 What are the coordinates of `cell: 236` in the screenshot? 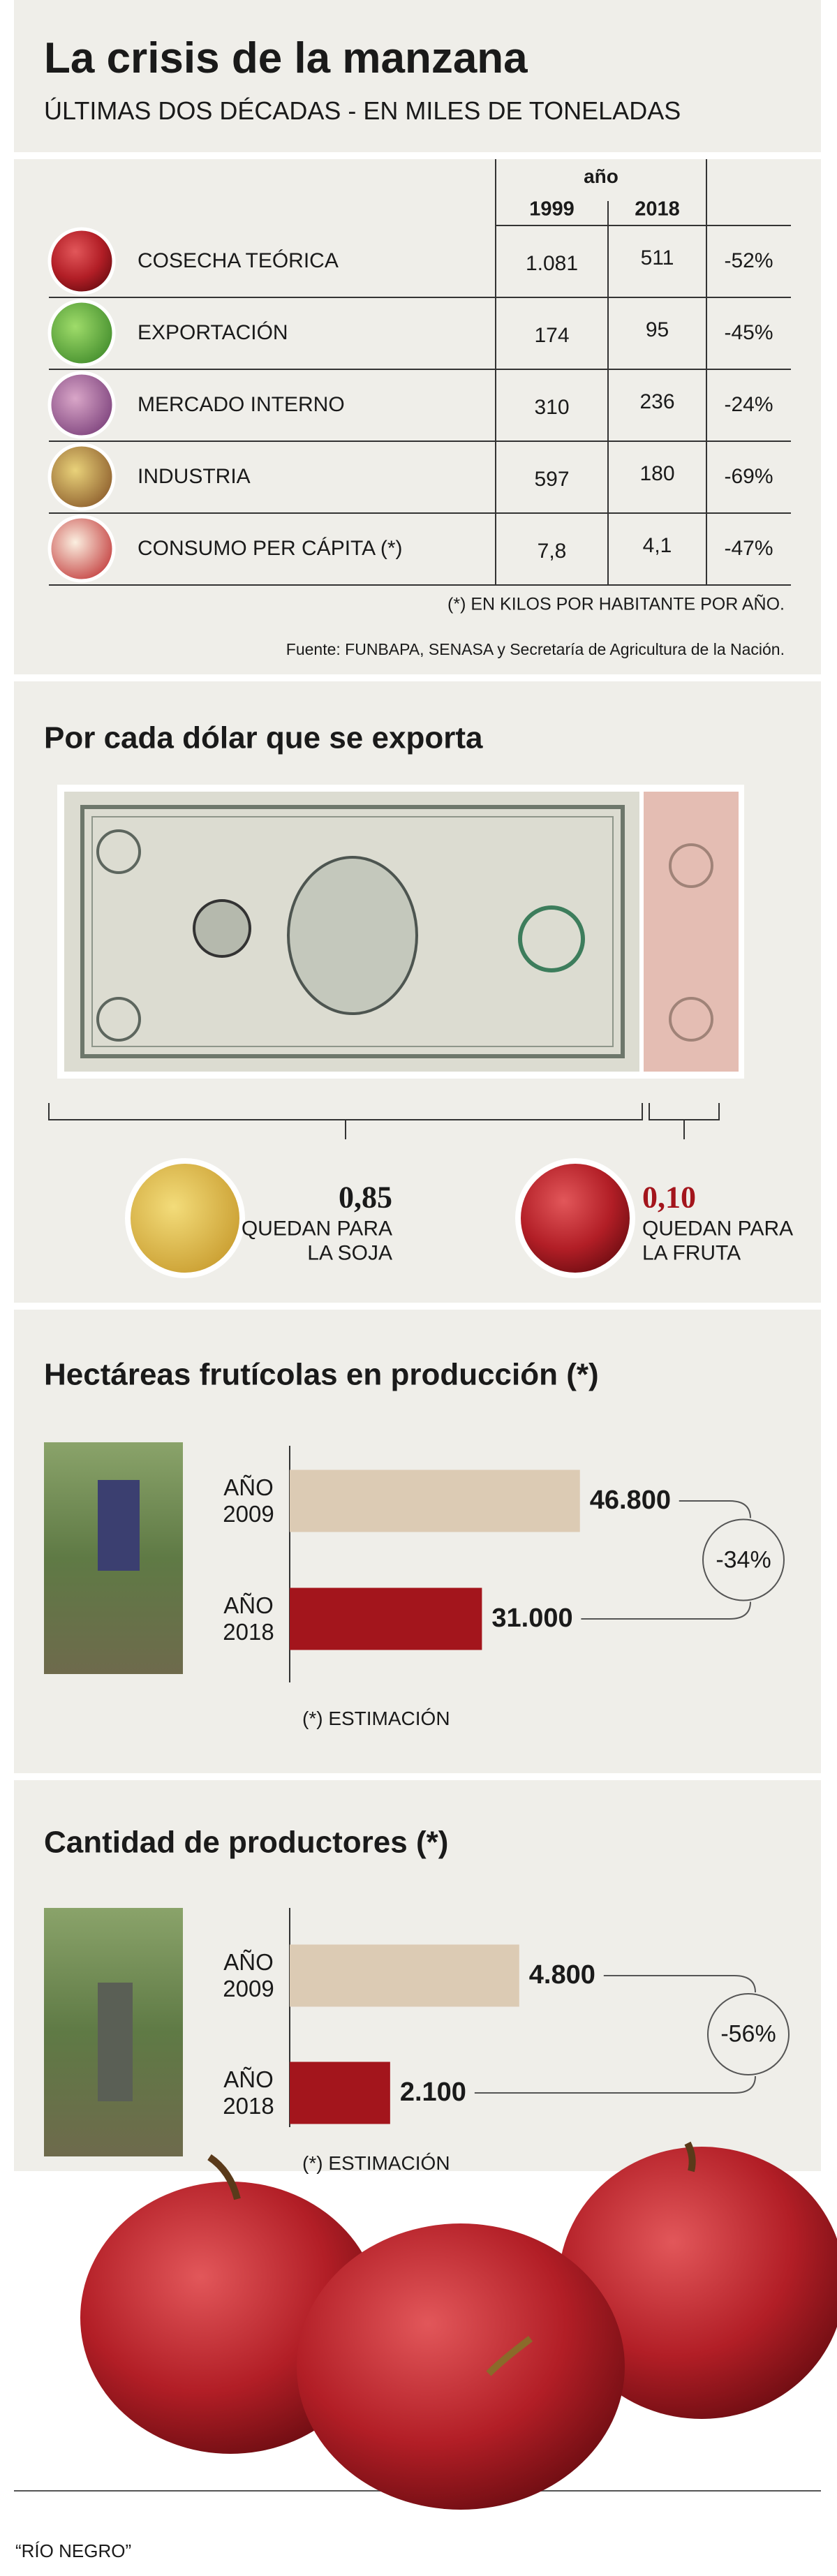 It's located at (657, 401).